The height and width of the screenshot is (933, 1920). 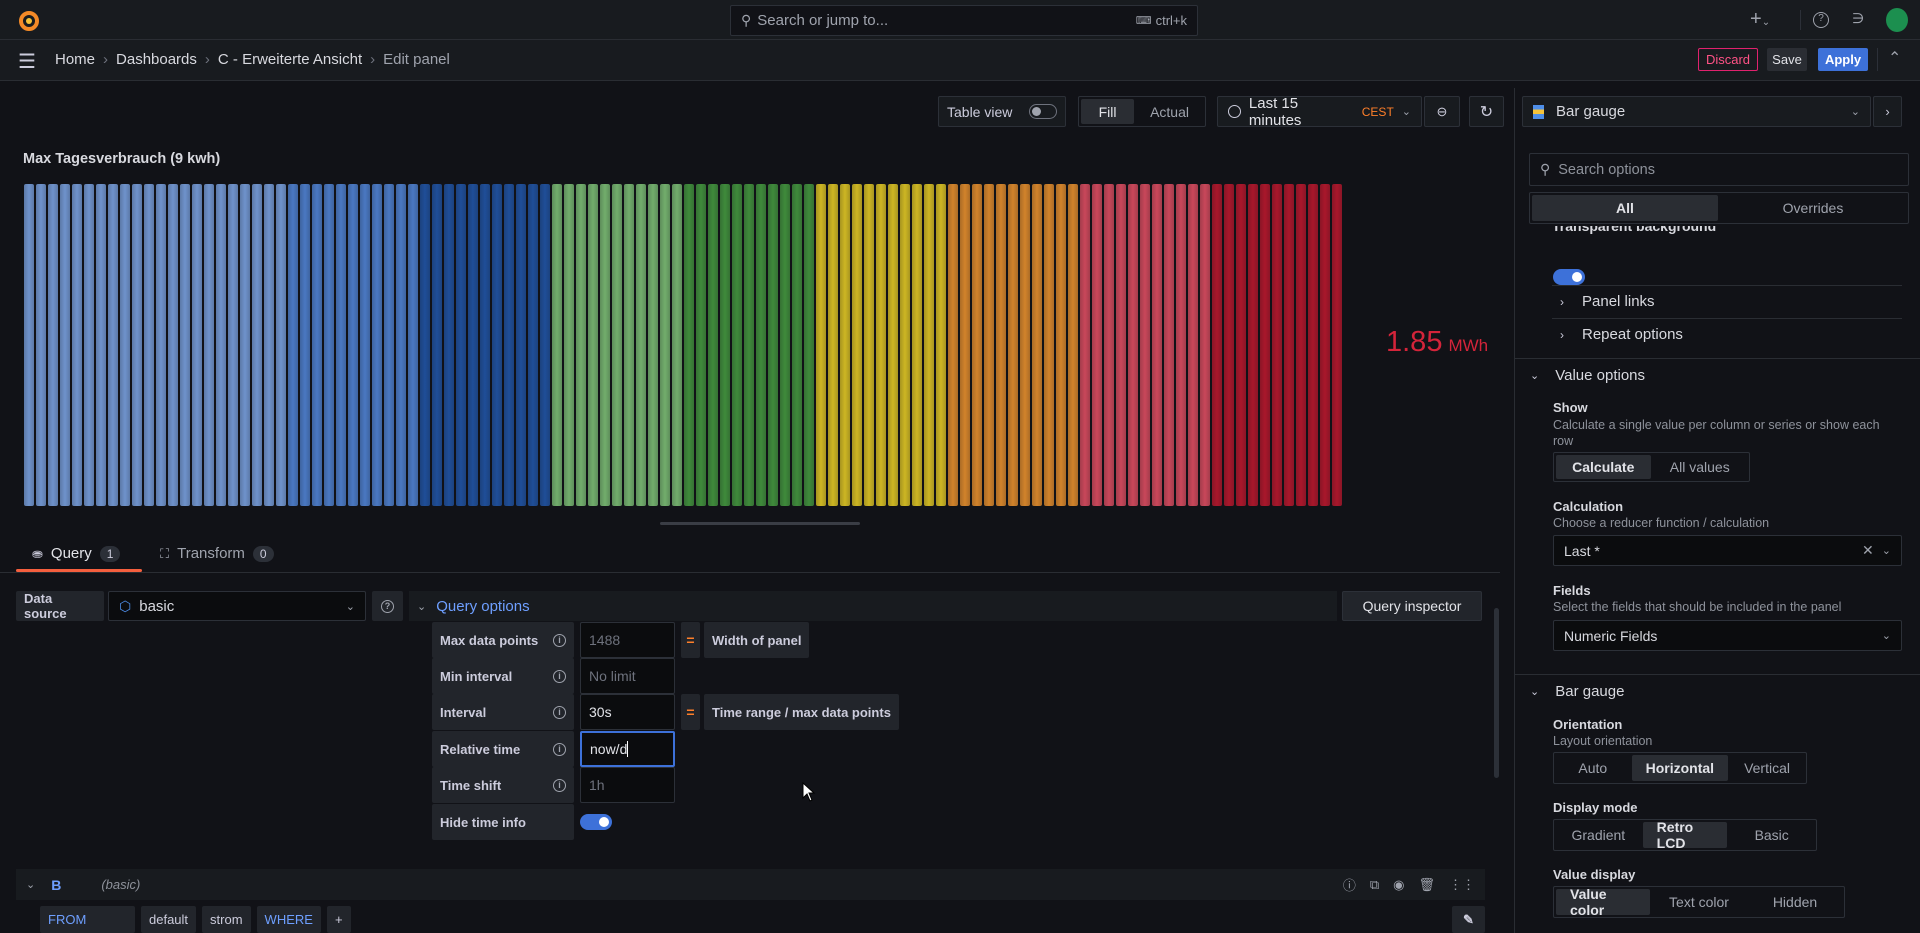 I want to click on orientation-horizontal: Horizontal, so click(x=1680, y=768).